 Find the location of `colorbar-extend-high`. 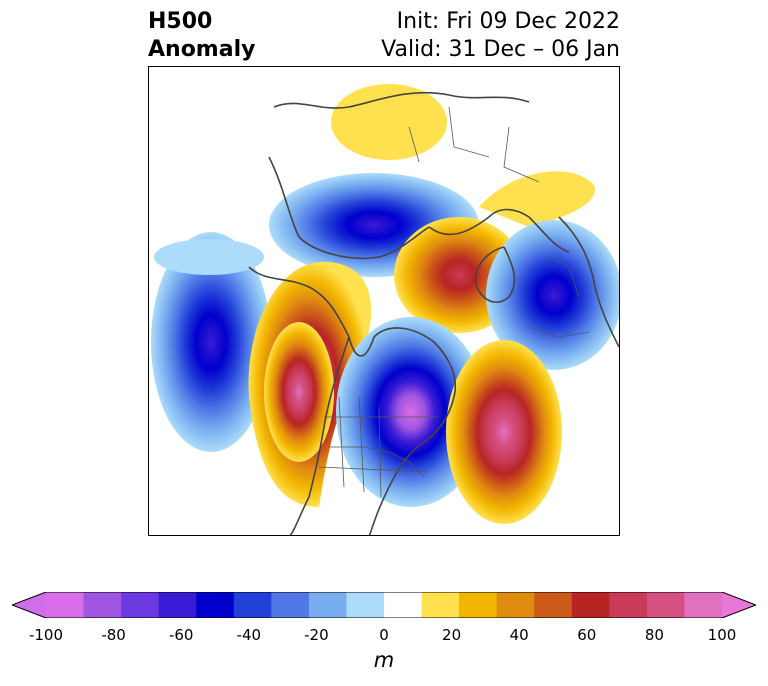

colorbar-extend-high is located at coordinates (739, 605).